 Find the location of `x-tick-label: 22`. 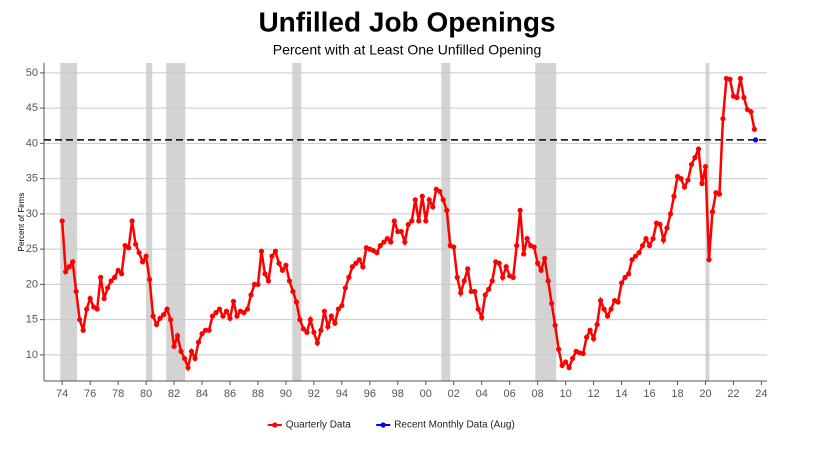

x-tick-label: 22 is located at coordinates (733, 394).